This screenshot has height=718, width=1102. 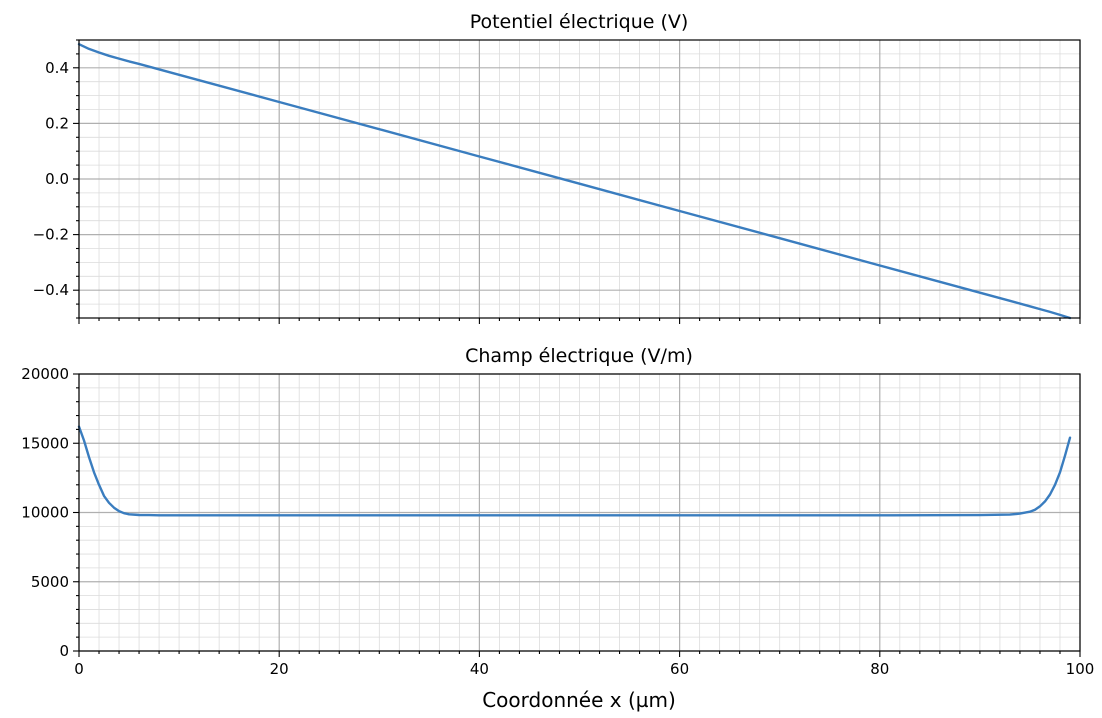 I want to click on x-tick-label: 40, so click(x=479, y=669).